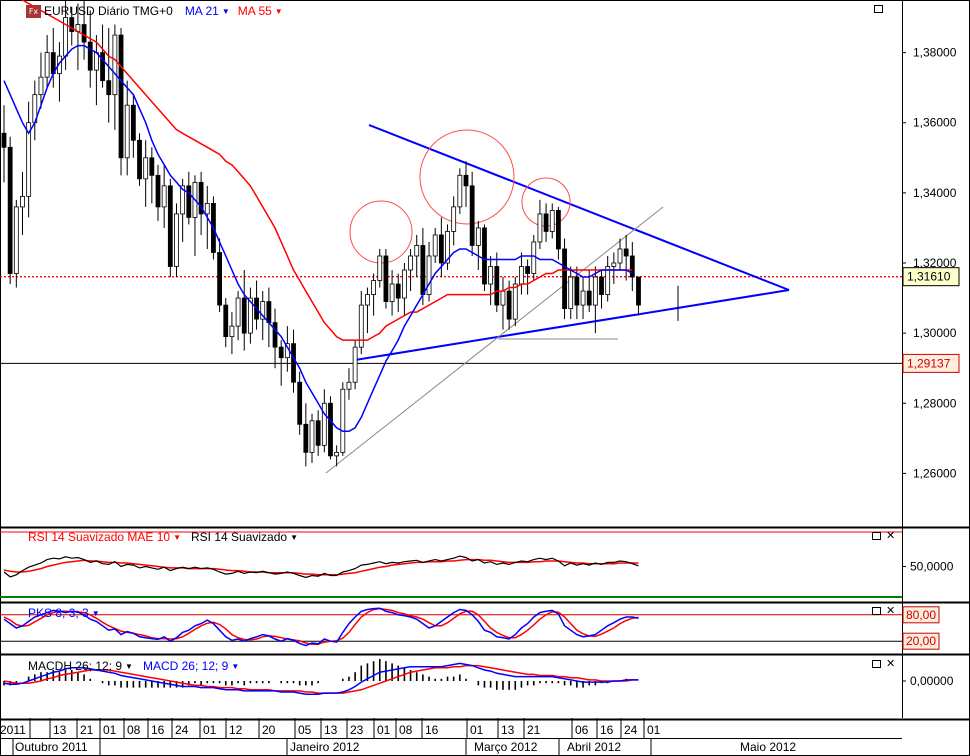 The image size is (970, 756). I want to click on y-tick-label: 1,30000, so click(935, 333).